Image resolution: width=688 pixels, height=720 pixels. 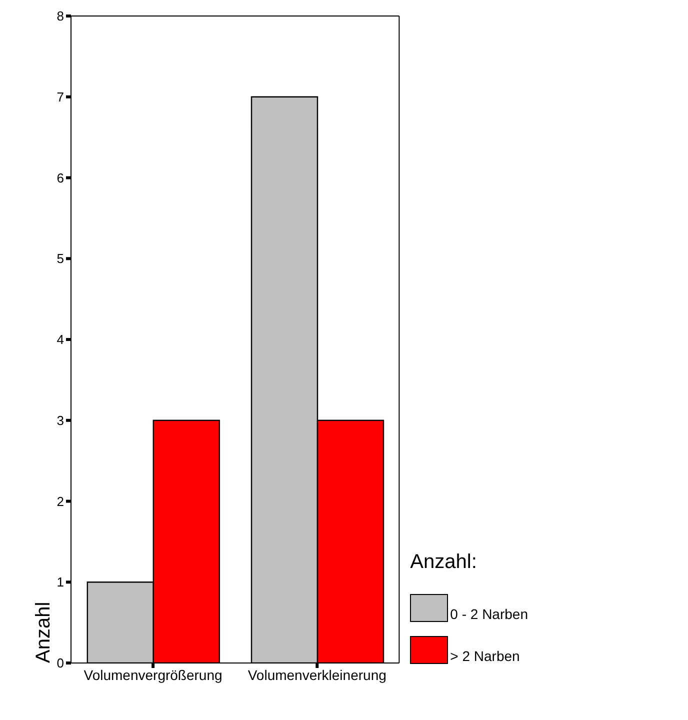 I want to click on legend-label: 0 - 2 Narben, so click(x=489, y=614).